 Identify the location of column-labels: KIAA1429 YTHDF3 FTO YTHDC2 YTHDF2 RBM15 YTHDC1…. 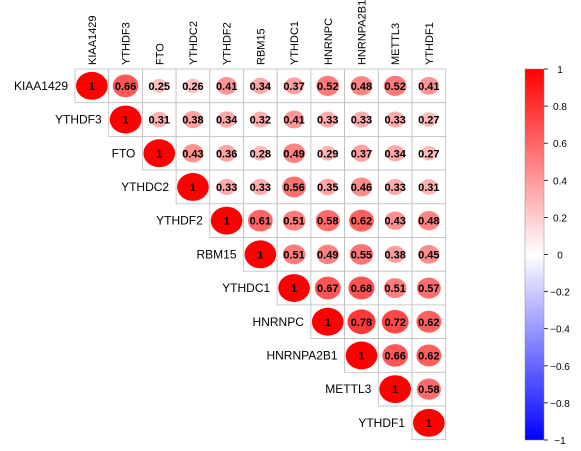
(261, 32).